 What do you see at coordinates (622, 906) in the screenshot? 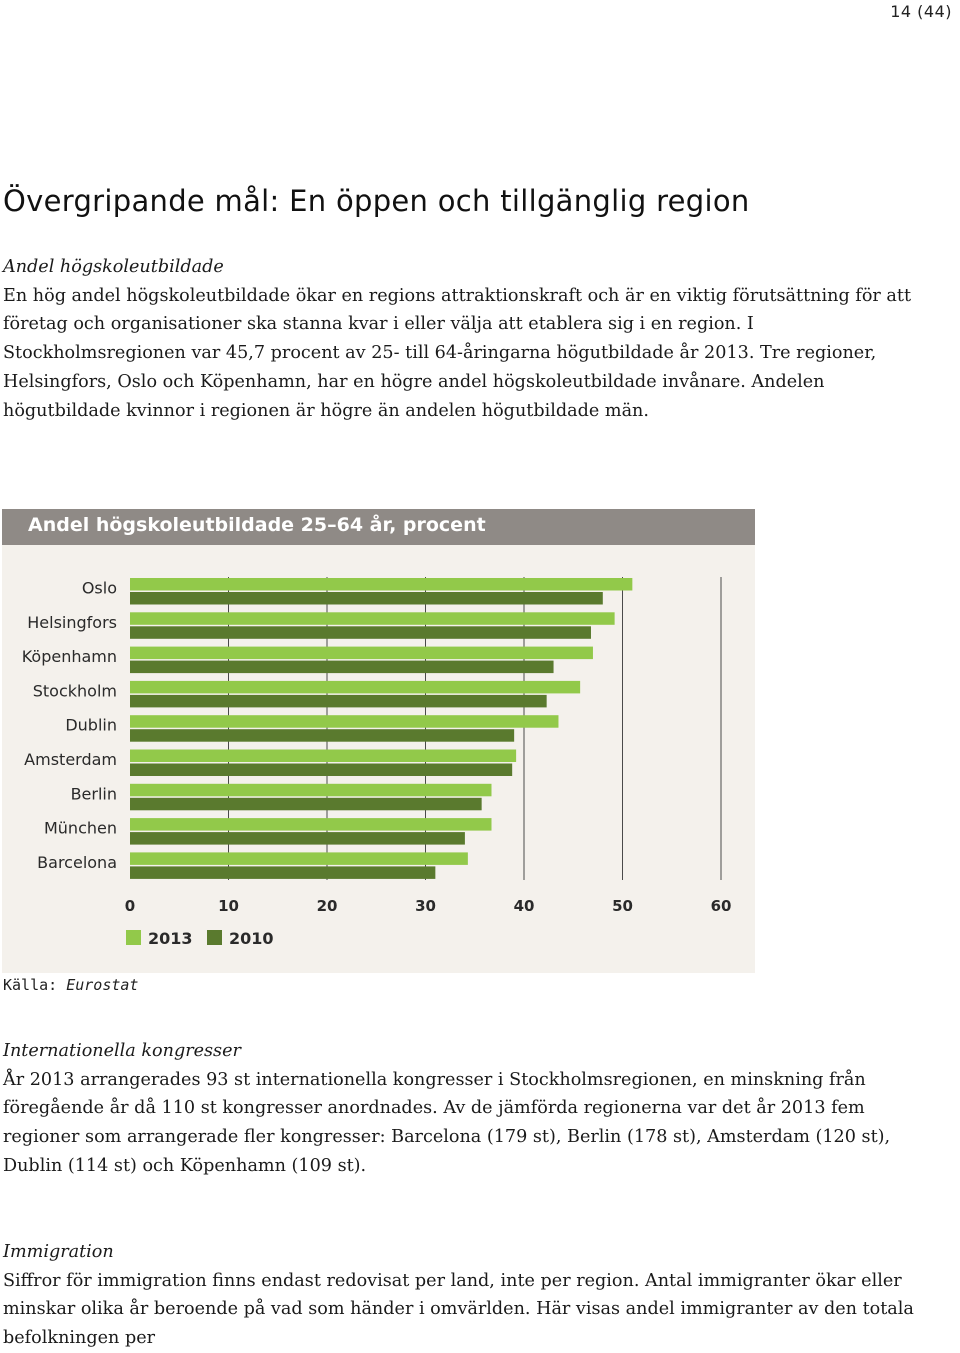
I see `x-tick-label: 50` at bounding box center [622, 906].